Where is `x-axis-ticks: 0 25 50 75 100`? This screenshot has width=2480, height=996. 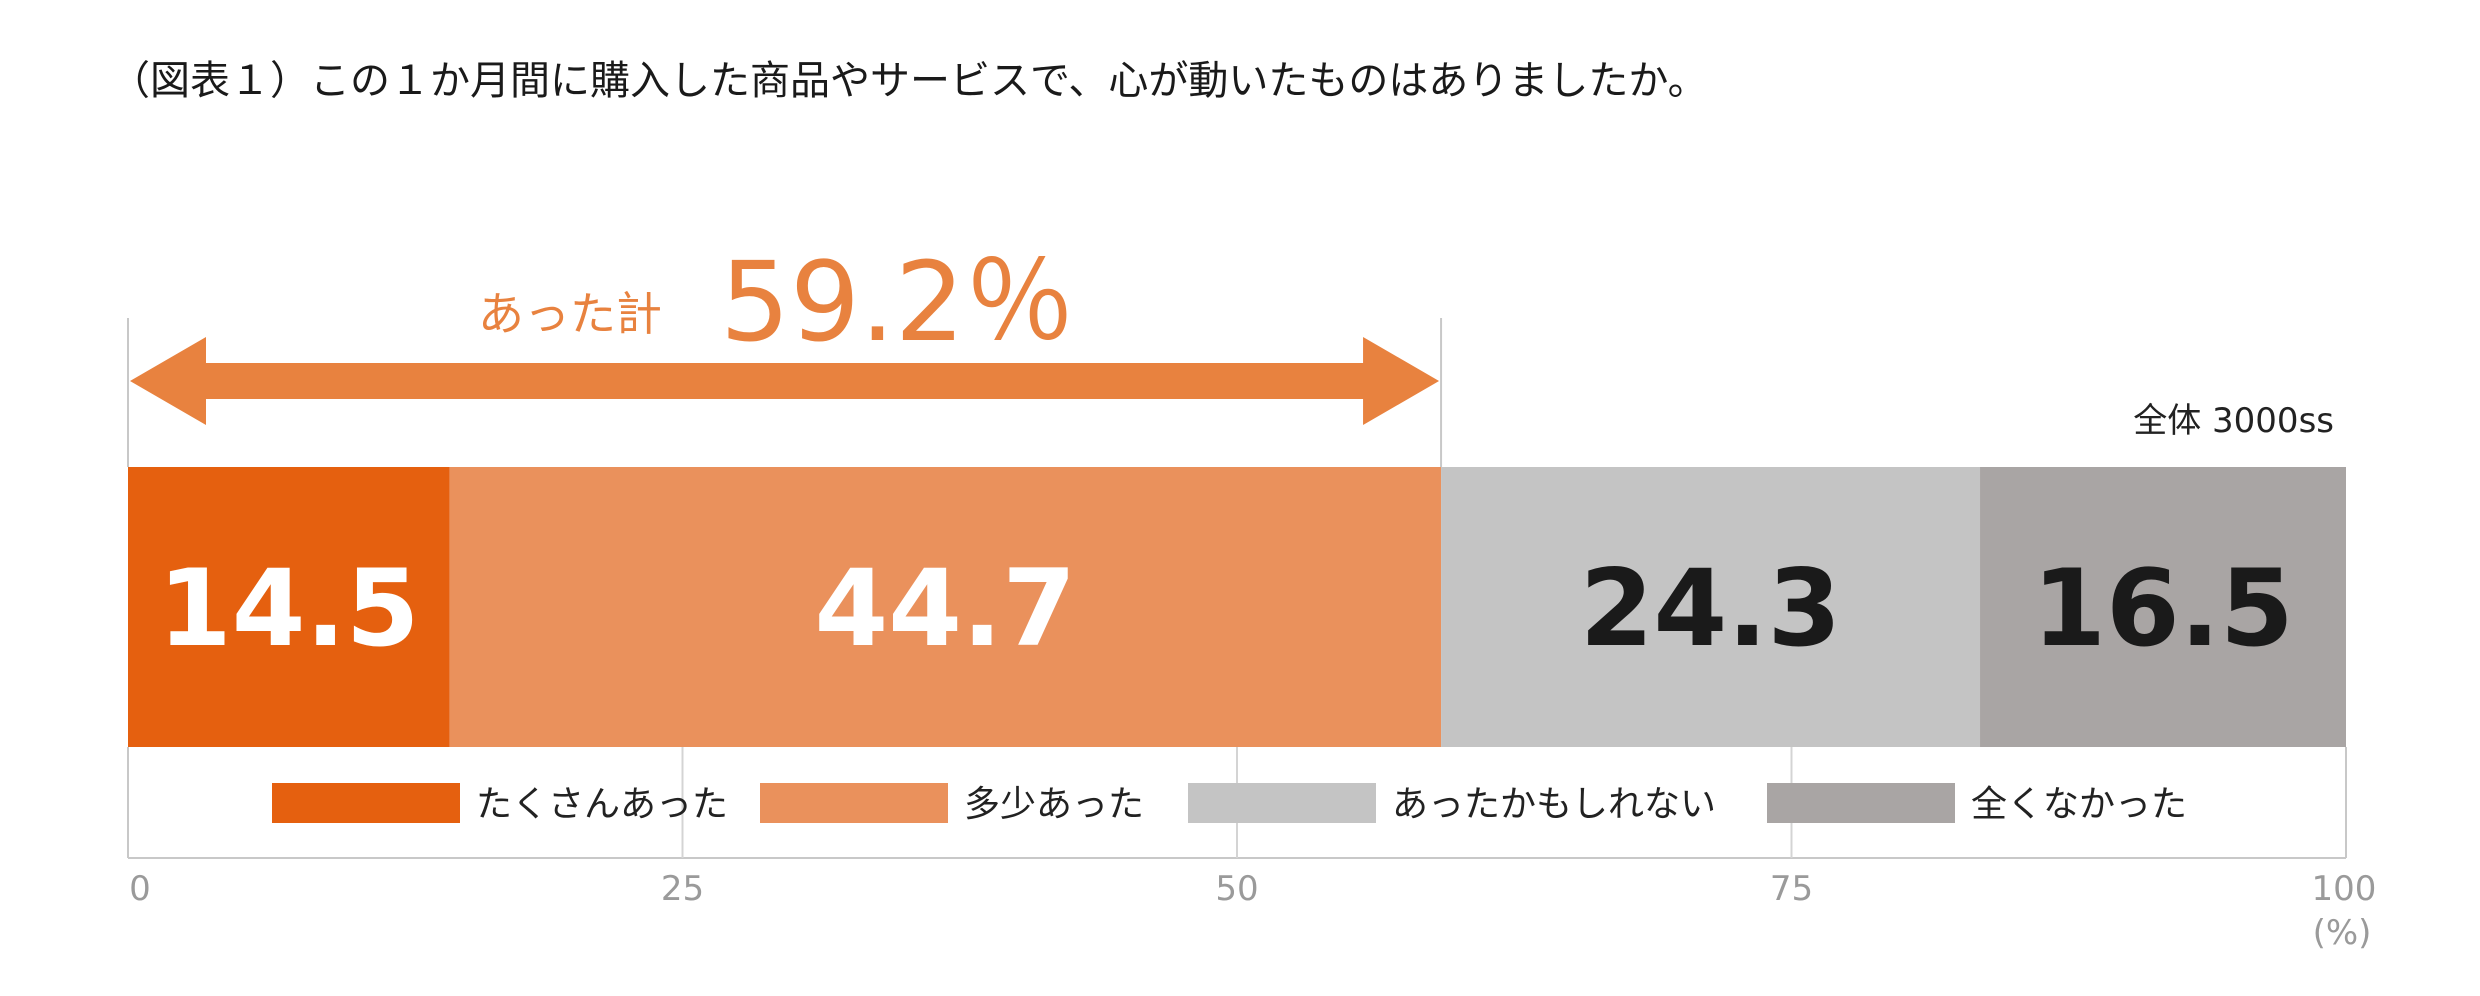 x-axis-ticks: 0 25 50 75 100 is located at coordinates (1252, 889).